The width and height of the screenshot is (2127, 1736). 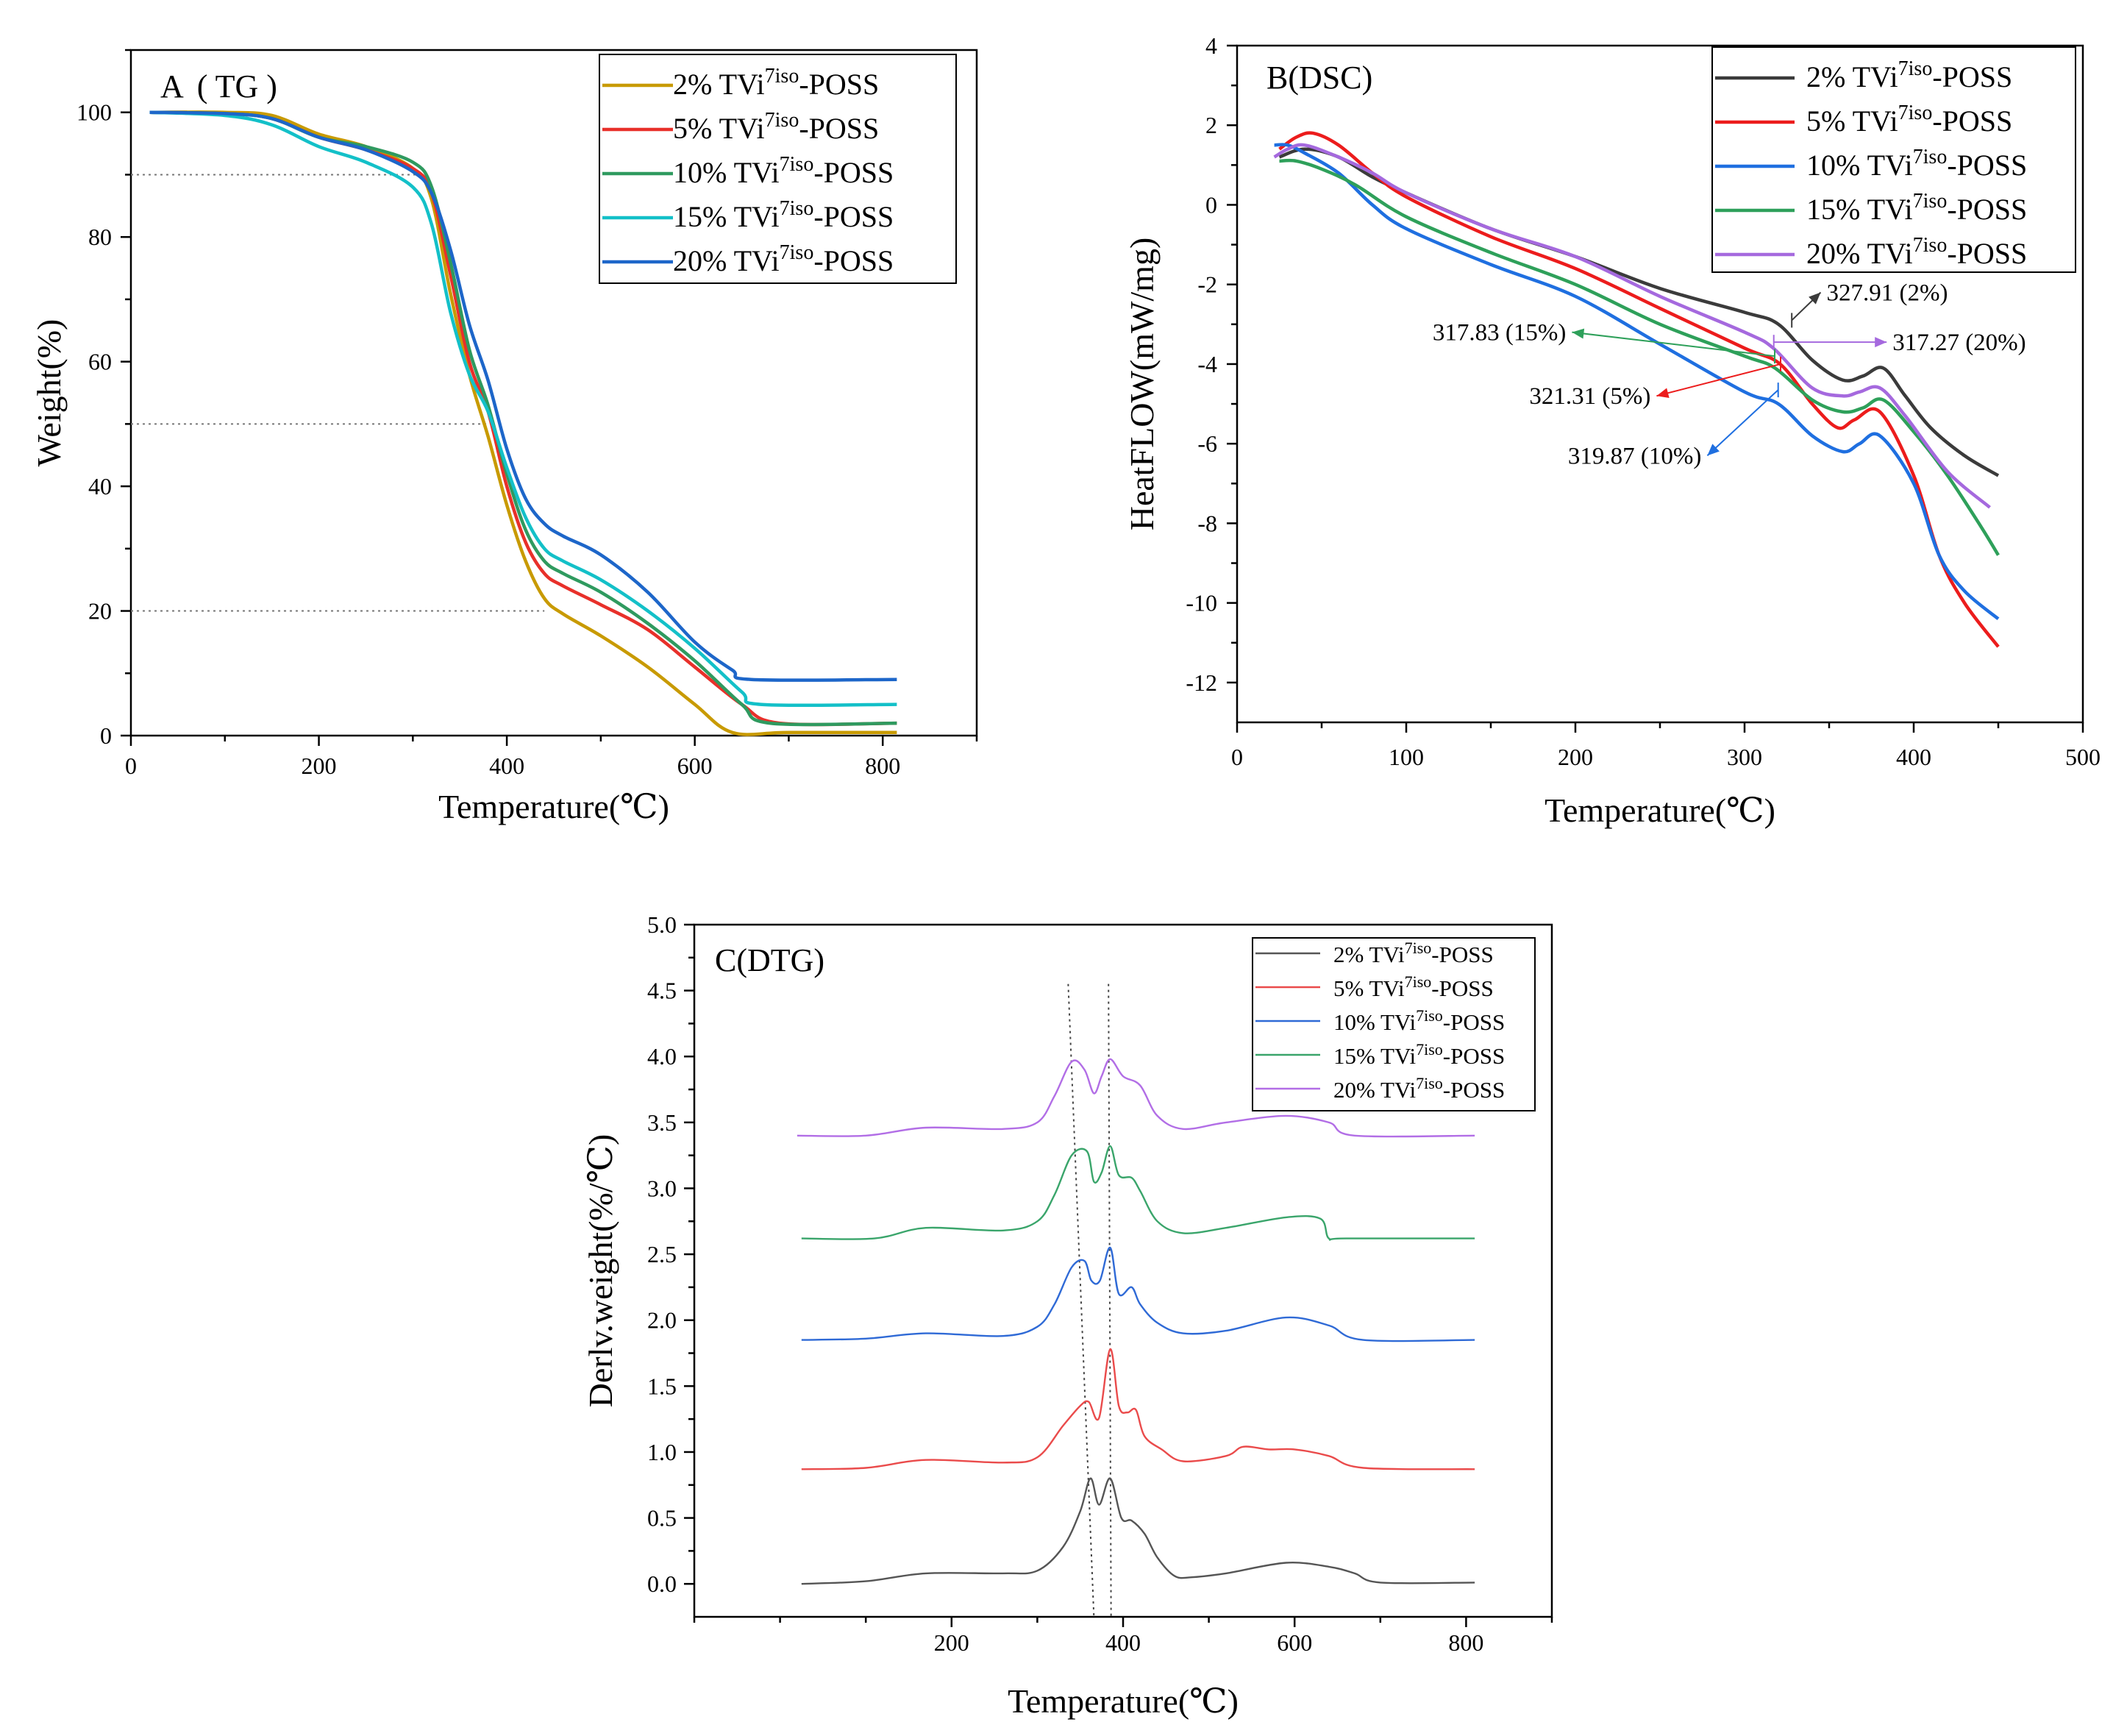 I want to click on y-axis-title: Derlv.weight(%/℃), so click(x=600, y=1271).